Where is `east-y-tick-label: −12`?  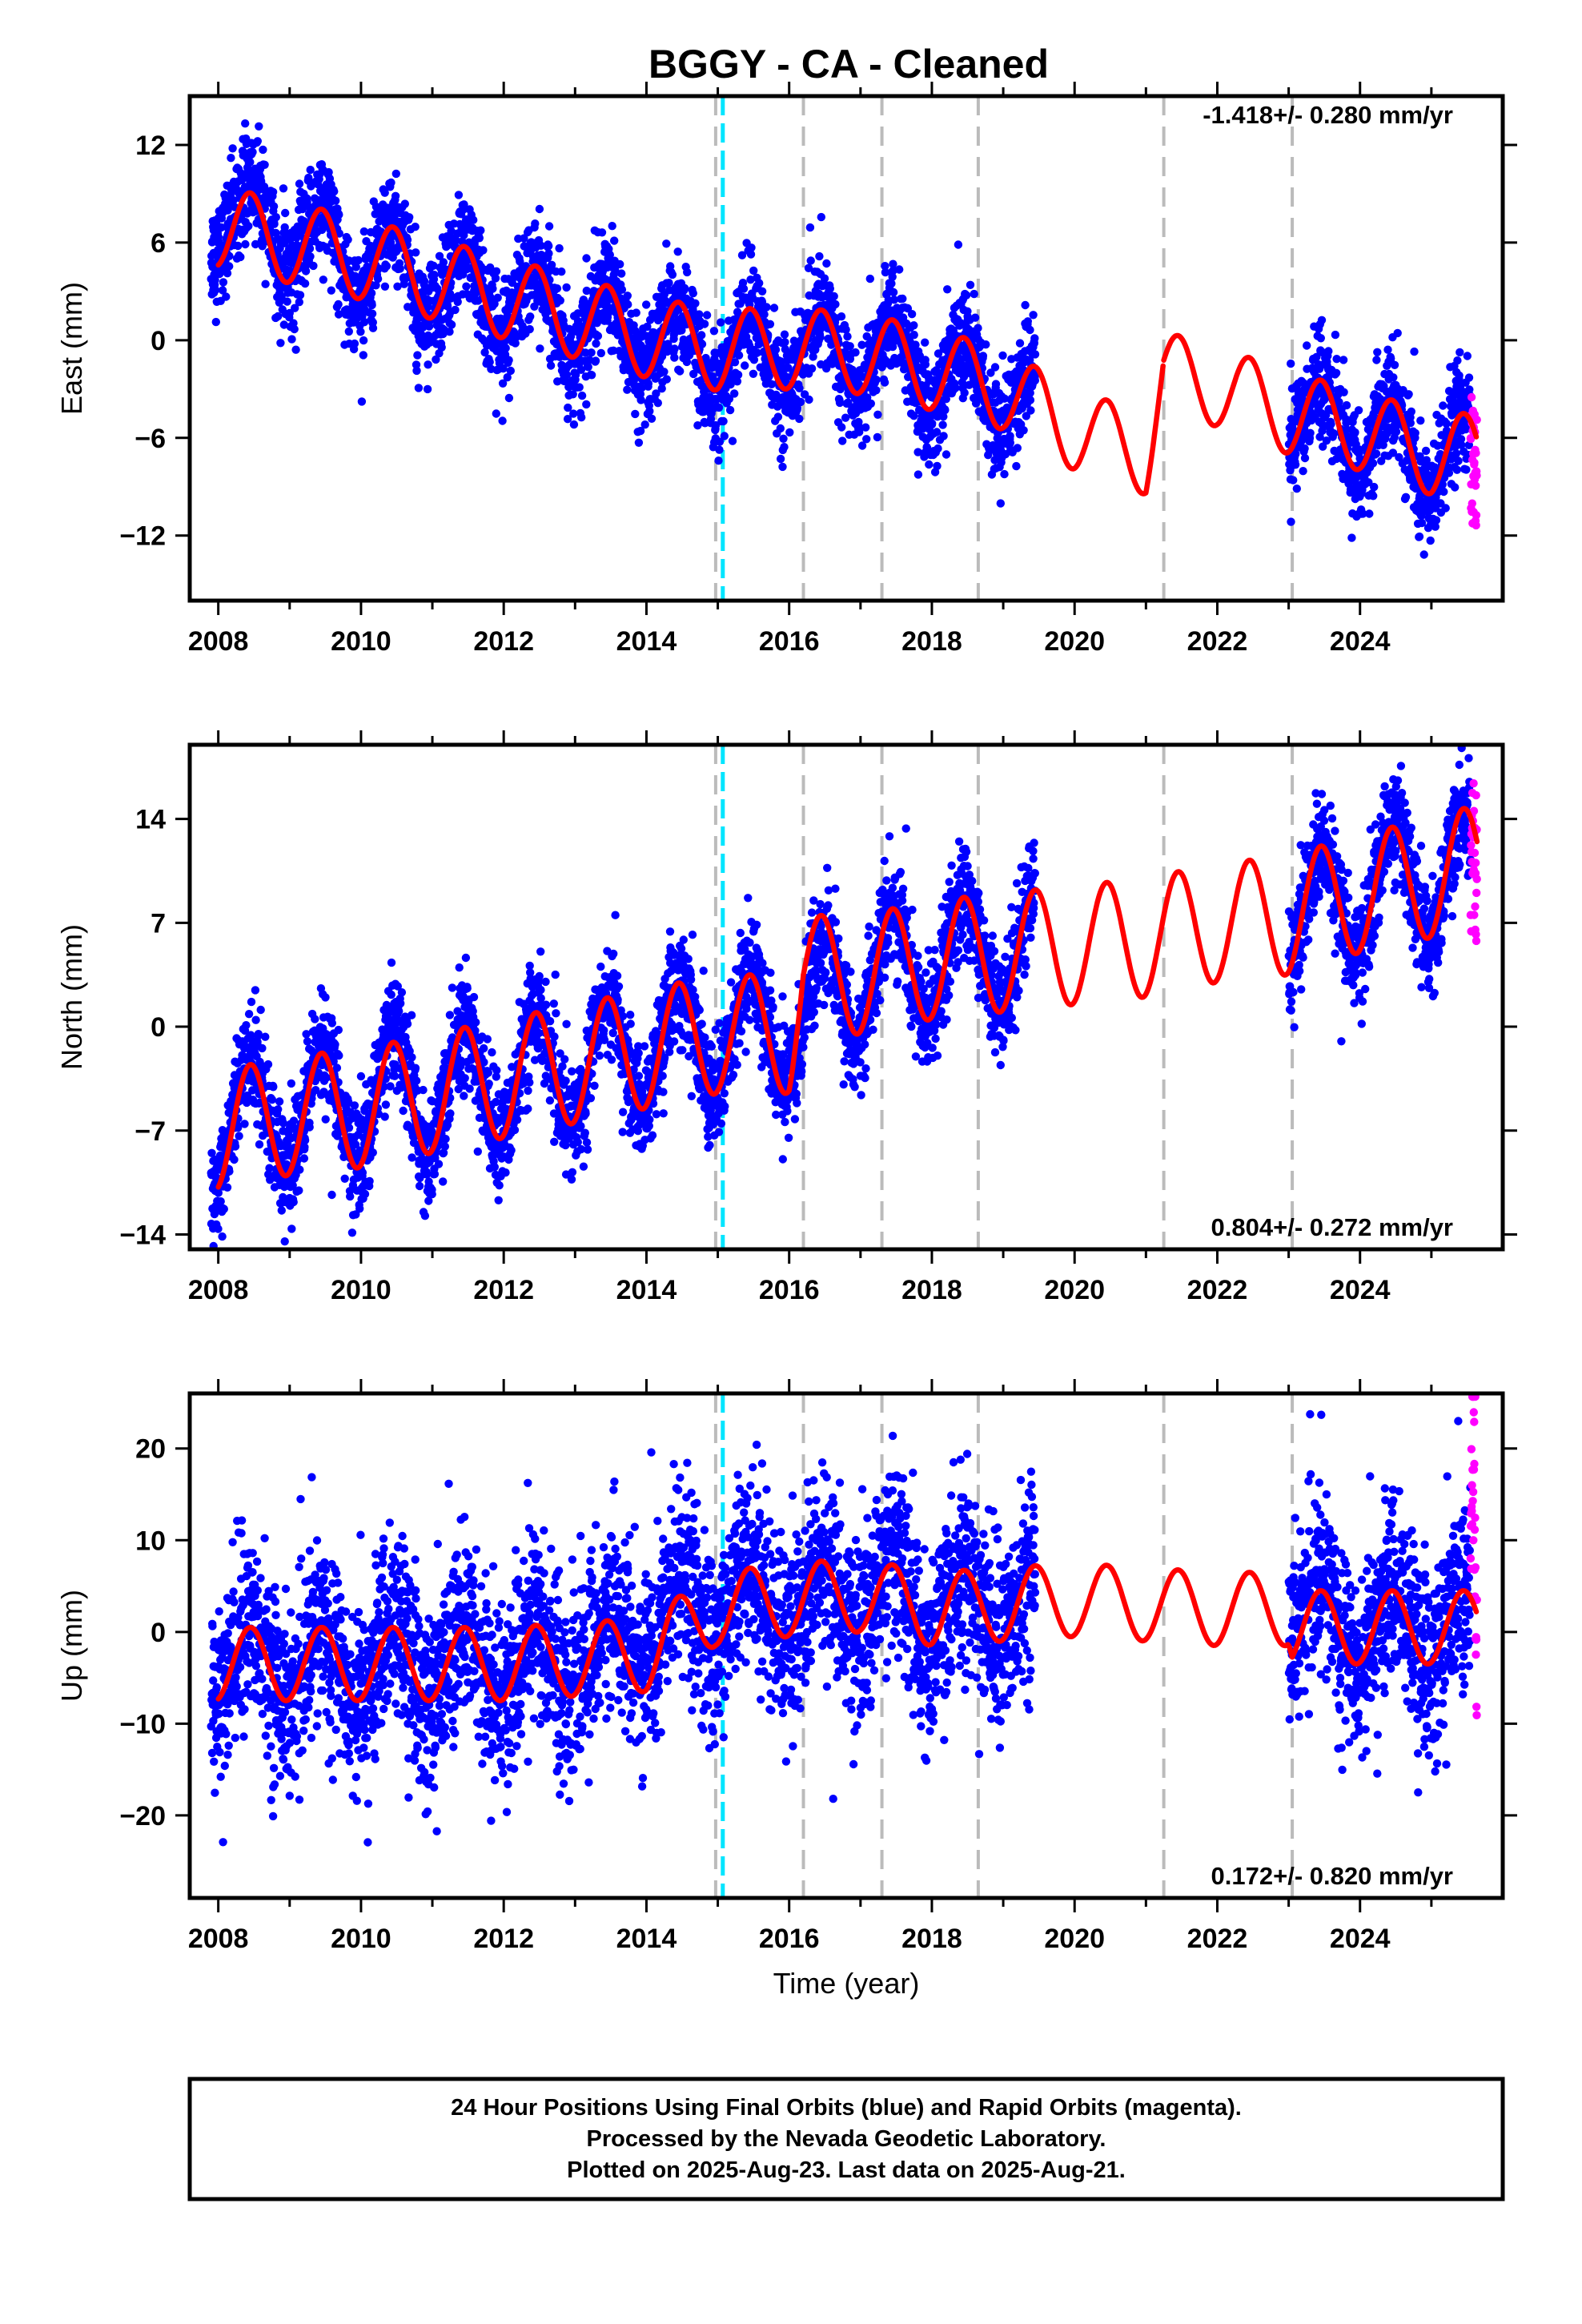 east-y-tick-label: −12 is located at coordinates (142, 536).